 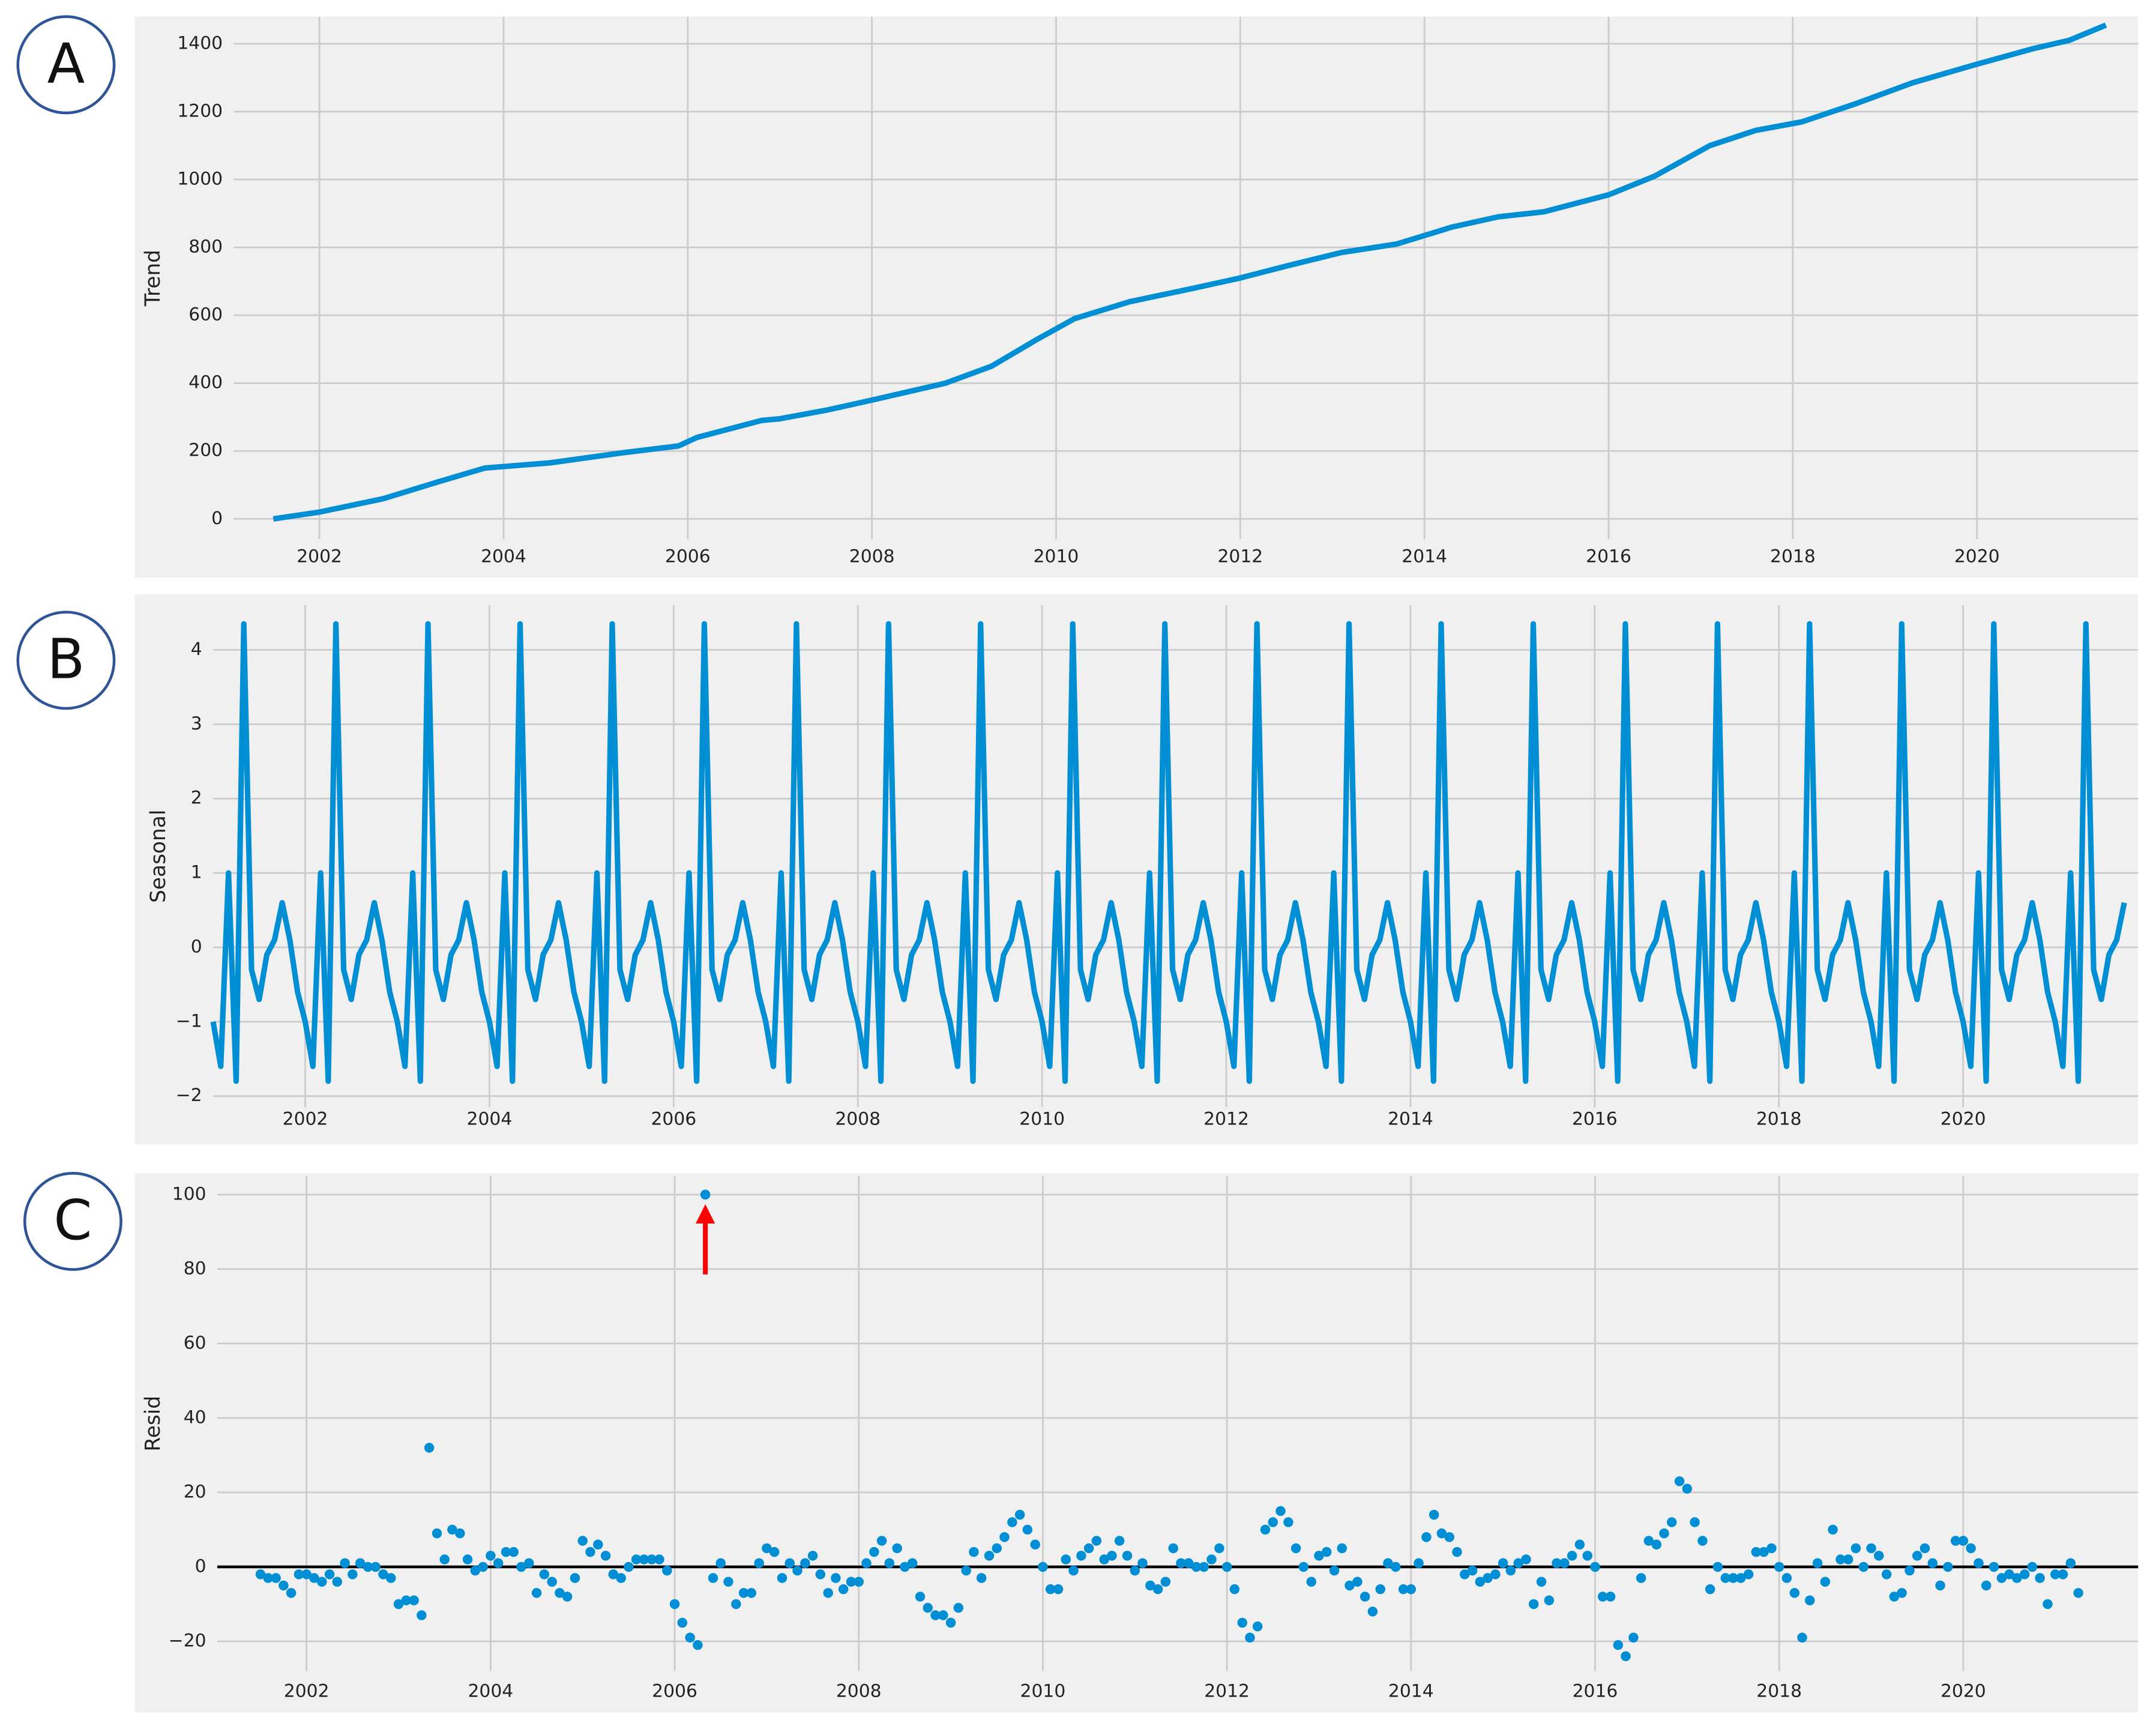 I want to click on y-tick-label: 400, so click(x=205, y=382).